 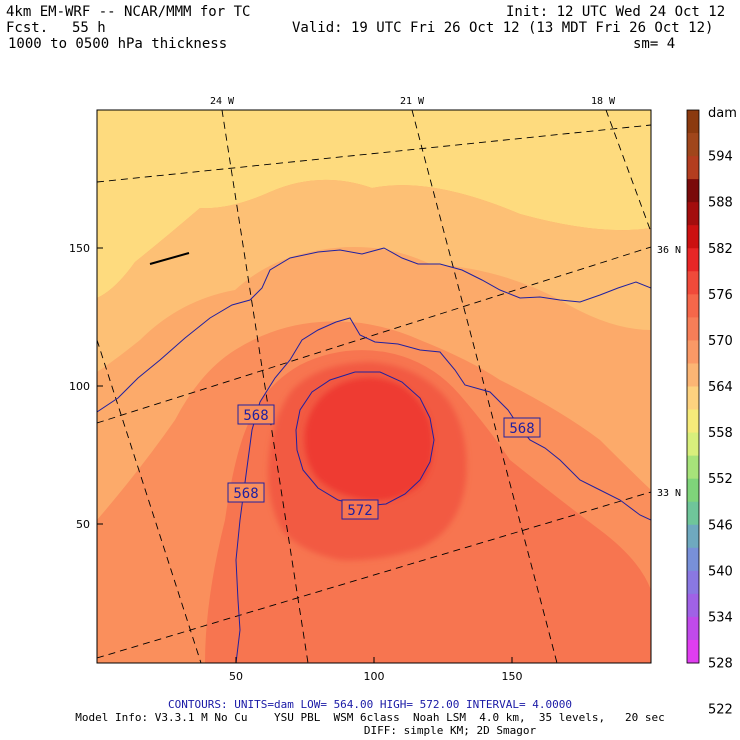 I want to click on lon-label: 21 W, so click(x=412, y=101).